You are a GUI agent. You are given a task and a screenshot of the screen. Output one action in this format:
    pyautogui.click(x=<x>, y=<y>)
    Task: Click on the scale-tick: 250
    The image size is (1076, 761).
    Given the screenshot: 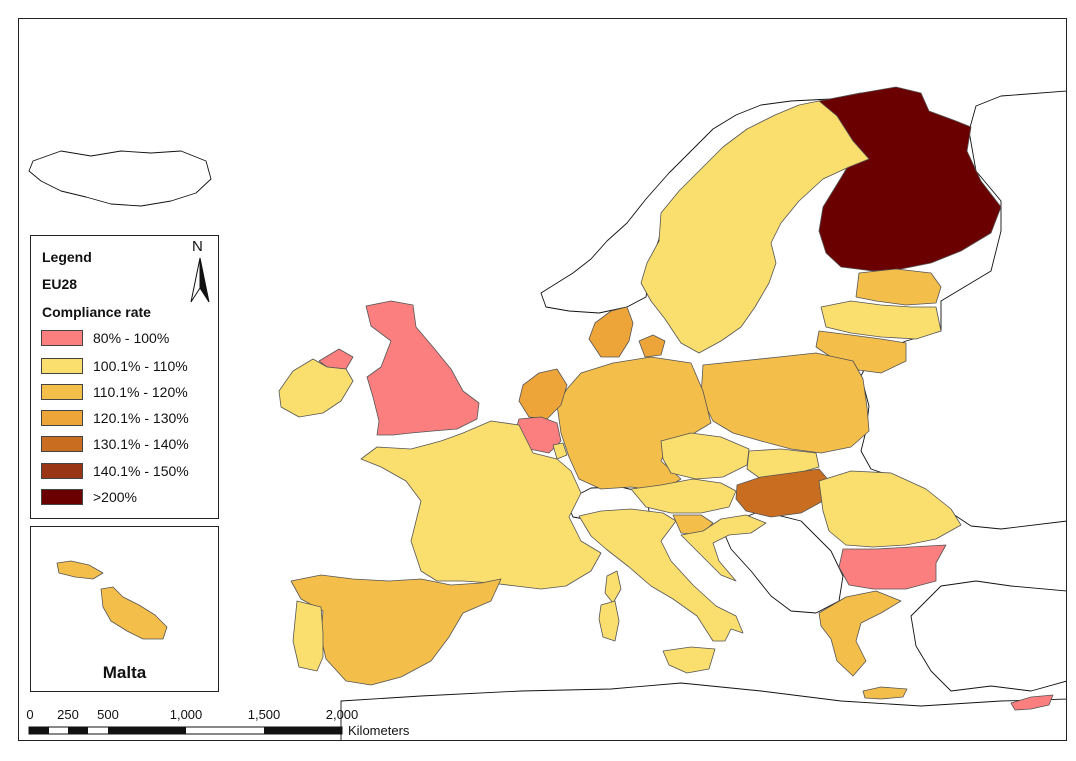 What is the action you would take?
    pyautogui.click(x=68, y=714)
    